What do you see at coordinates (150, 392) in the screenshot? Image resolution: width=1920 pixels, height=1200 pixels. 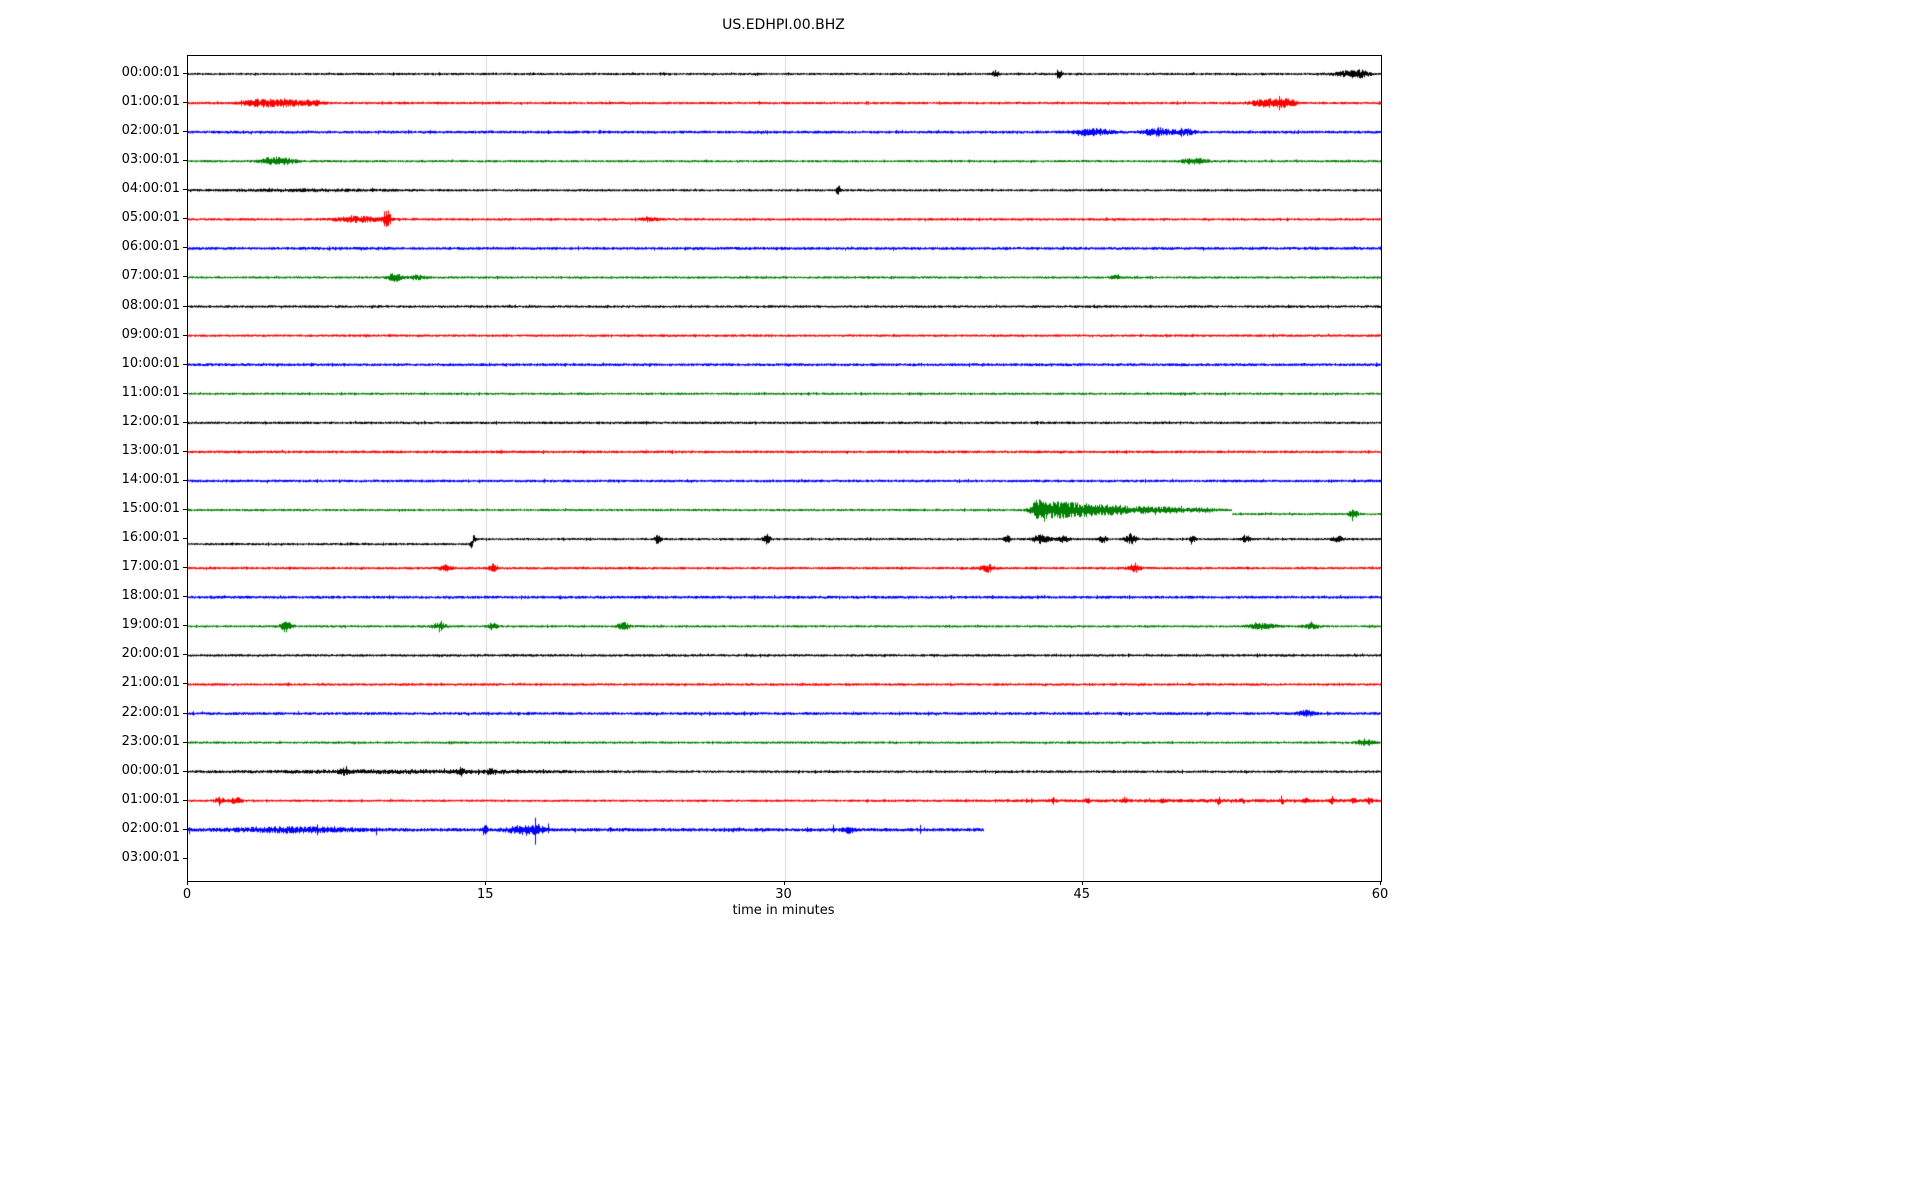 I see `y-tick-label: 11:00:01` at bounding box center [150, 392].